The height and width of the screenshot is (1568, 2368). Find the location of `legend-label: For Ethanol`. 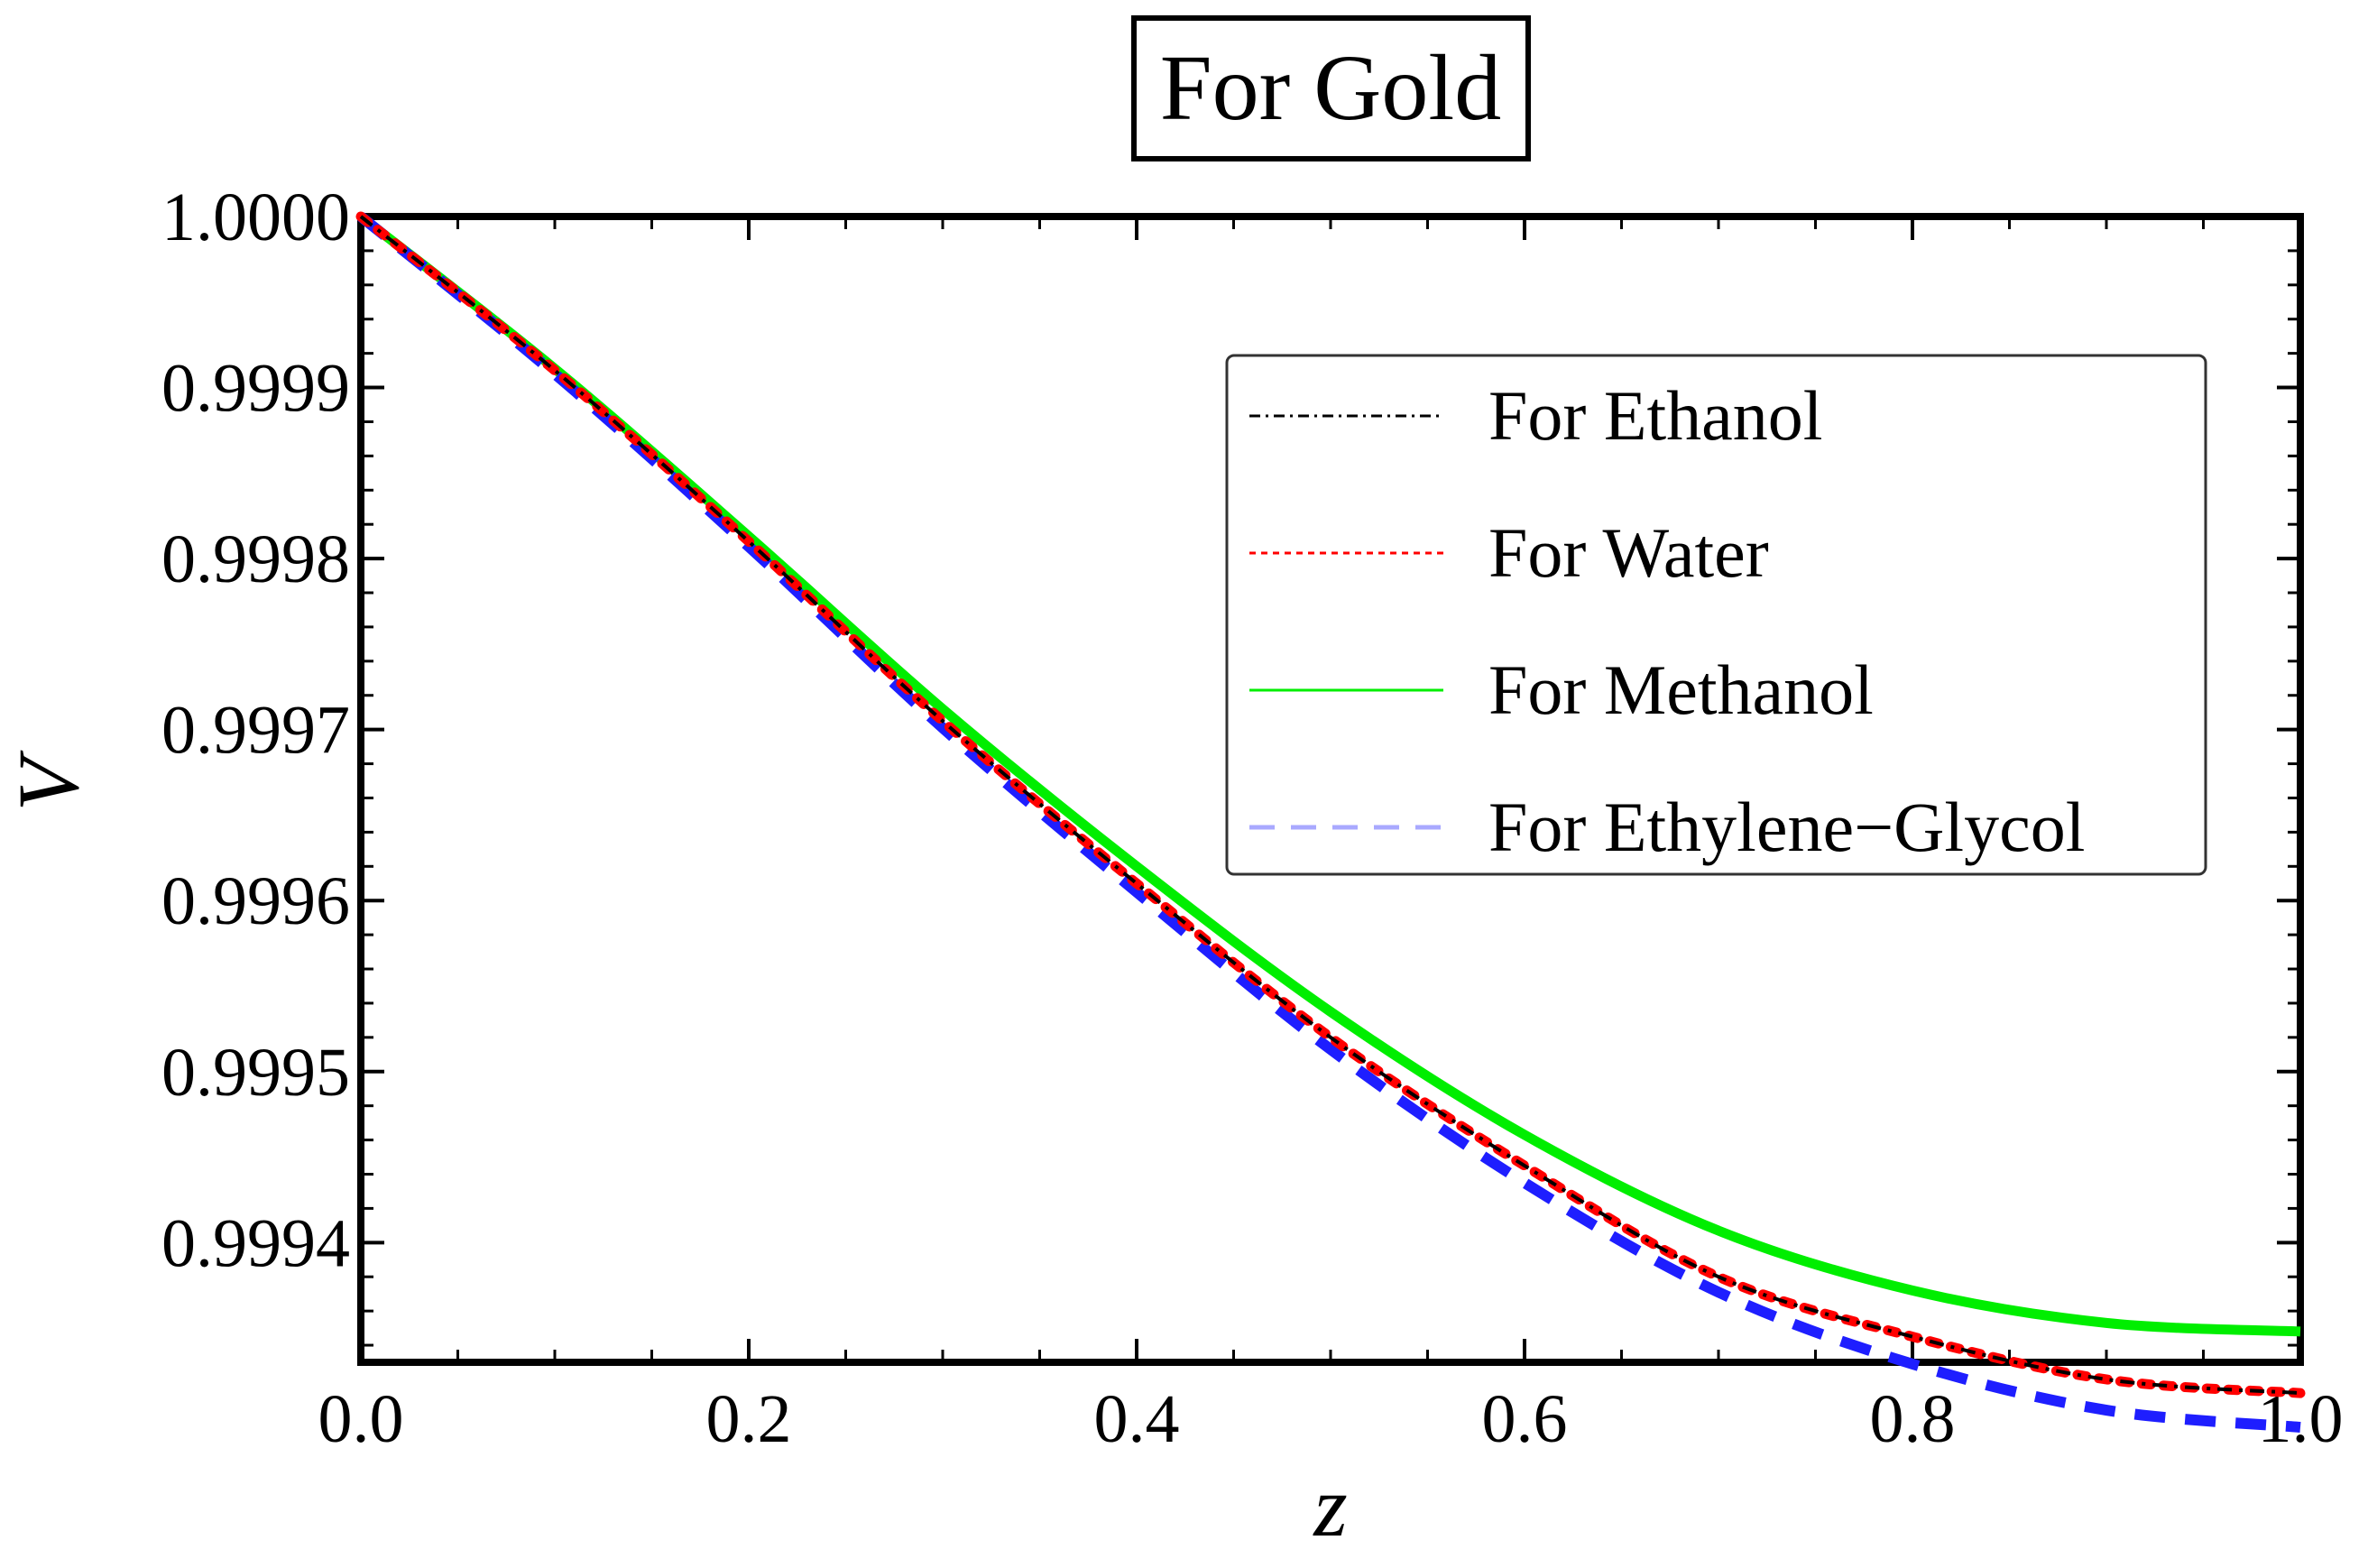

legend-label: For Ethanol is located at coordinates (1655, 415).